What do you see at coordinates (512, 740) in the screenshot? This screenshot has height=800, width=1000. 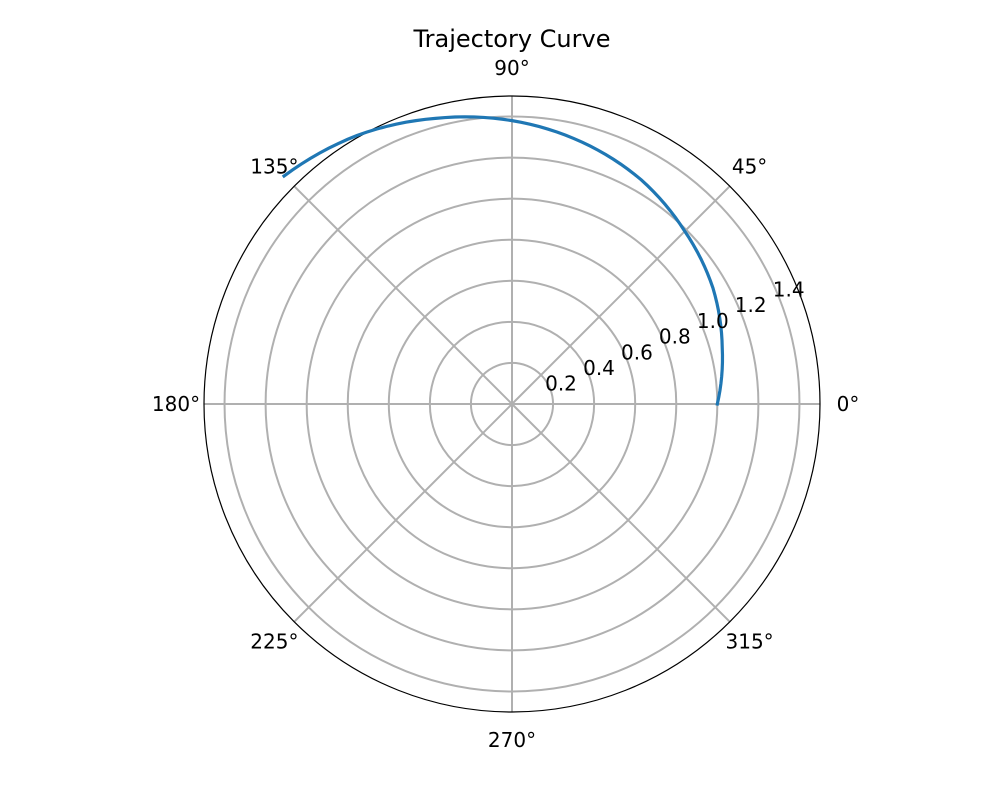 I see `theta-tick-label-6: 270°` at bounding box center [512, 740].